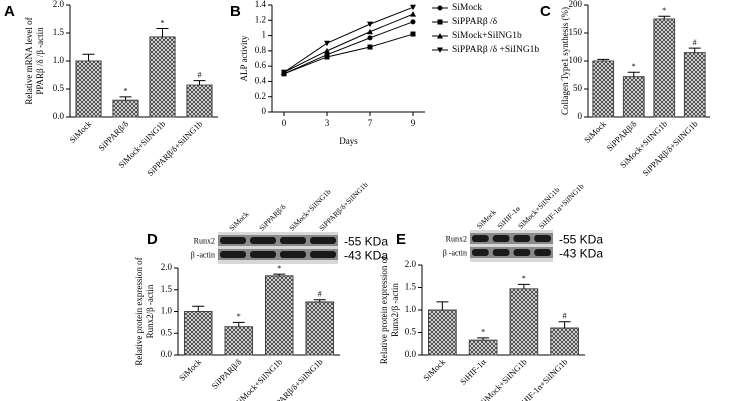 Image resolution: width=741 pixels, height=401 pixels. I want to click on y-tick-label: 200, so click(576, 4).